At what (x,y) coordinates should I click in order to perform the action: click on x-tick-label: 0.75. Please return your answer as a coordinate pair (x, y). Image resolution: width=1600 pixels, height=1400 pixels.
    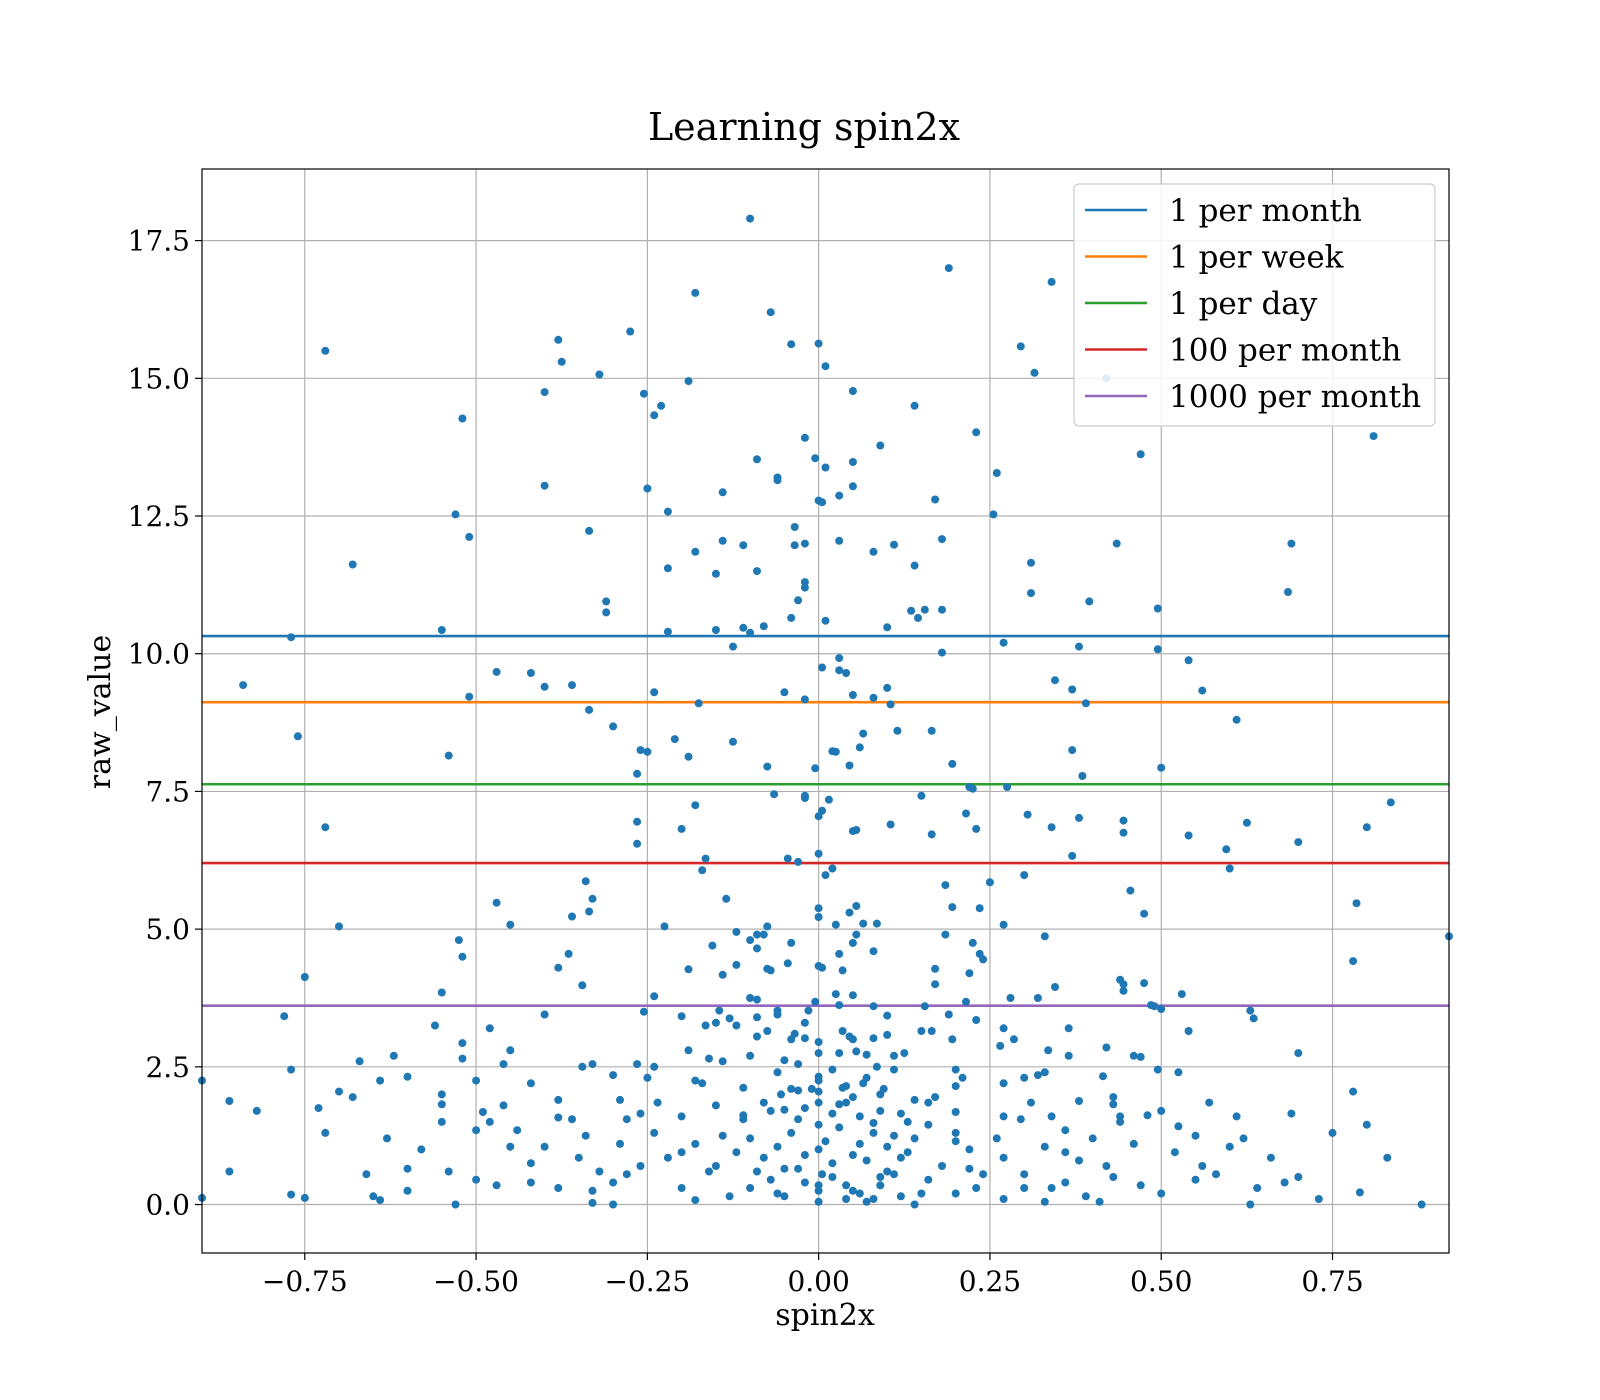
    Looking at the image, I should click on (1332, 1281).